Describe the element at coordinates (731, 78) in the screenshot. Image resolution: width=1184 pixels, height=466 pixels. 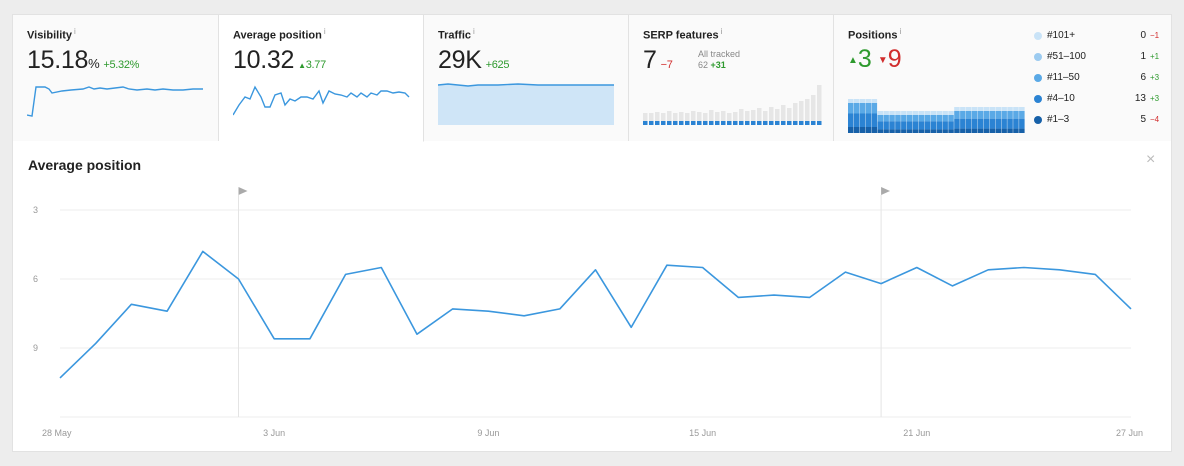
I see `card-serp-features: SERP features i 7 −7 All tracked 62 +31` at that location.